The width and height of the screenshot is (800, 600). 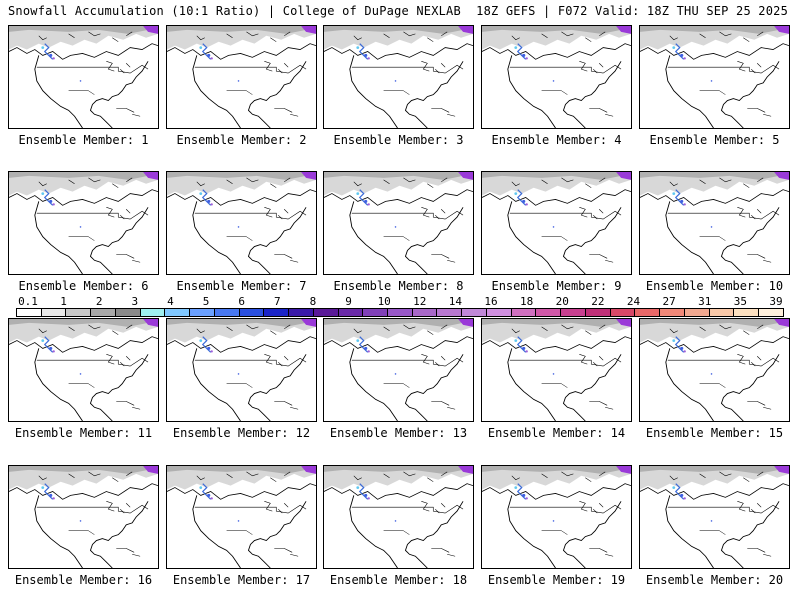 What do you see at coordinates (83, 140) in the screenshot?
I see `ensemble-member-label: Ensemble Member: 1` at bounding box center [83, 140].